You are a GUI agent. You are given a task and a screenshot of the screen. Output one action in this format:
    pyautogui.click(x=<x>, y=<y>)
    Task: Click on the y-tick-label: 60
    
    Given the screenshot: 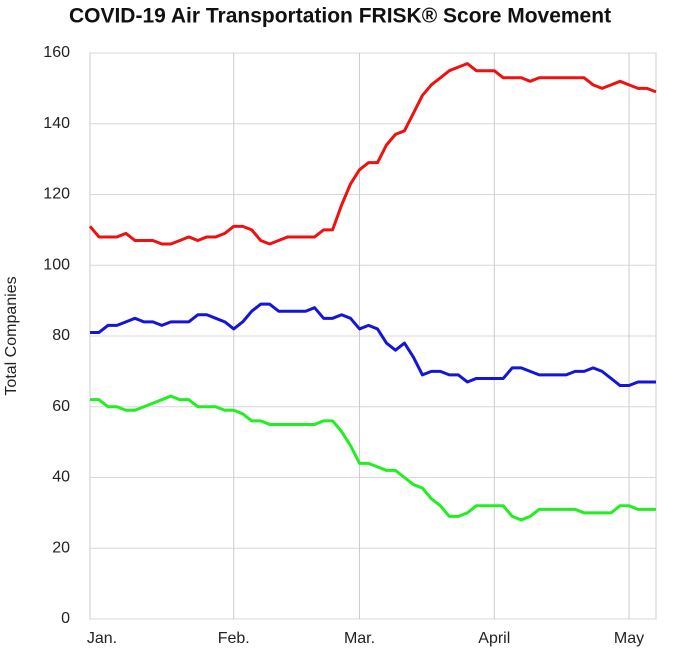 What is the action you would take?
    pyautogui.click(x=61, y=406)
    